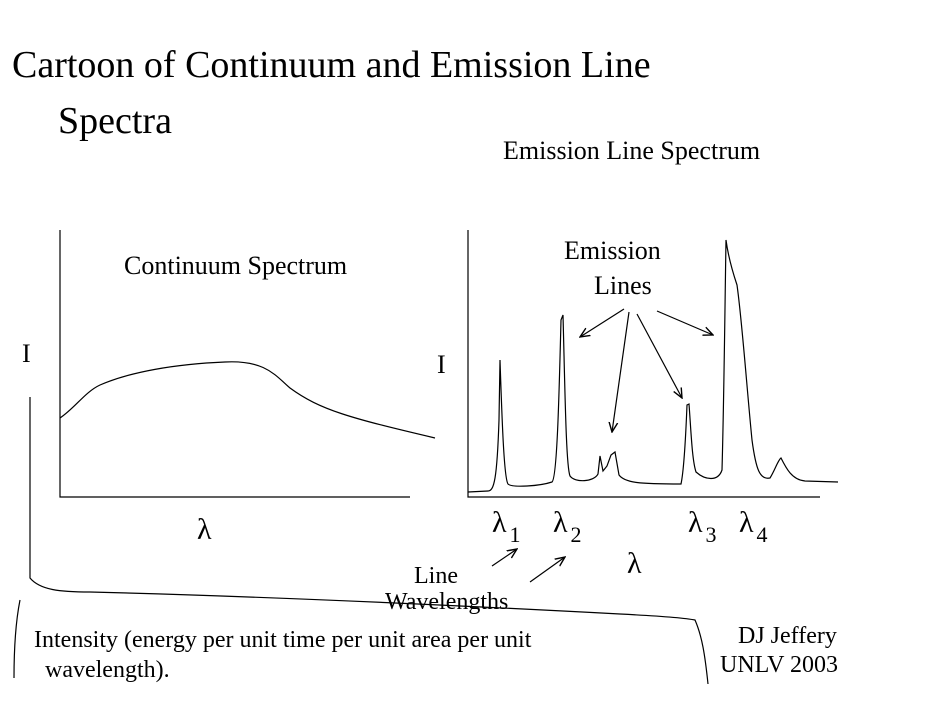 The height and width of the screenshot is (701, 936). Describe the element at coordinates (623, 285) in the screenshot. I see `emission-annotation-line-2: Lines` at that location.